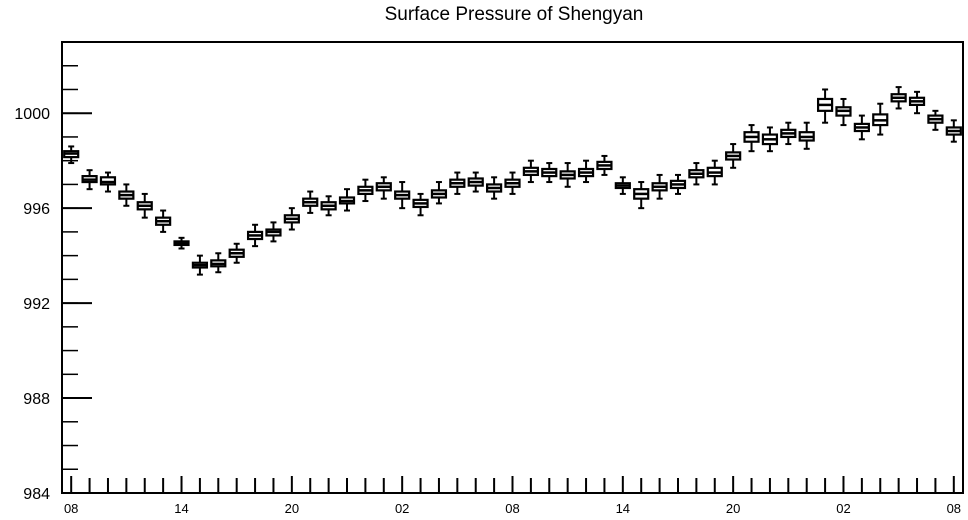  Describe the element at coordinates (36, 494) in the screenshot. I see `y-tick-label: 984` at that location.